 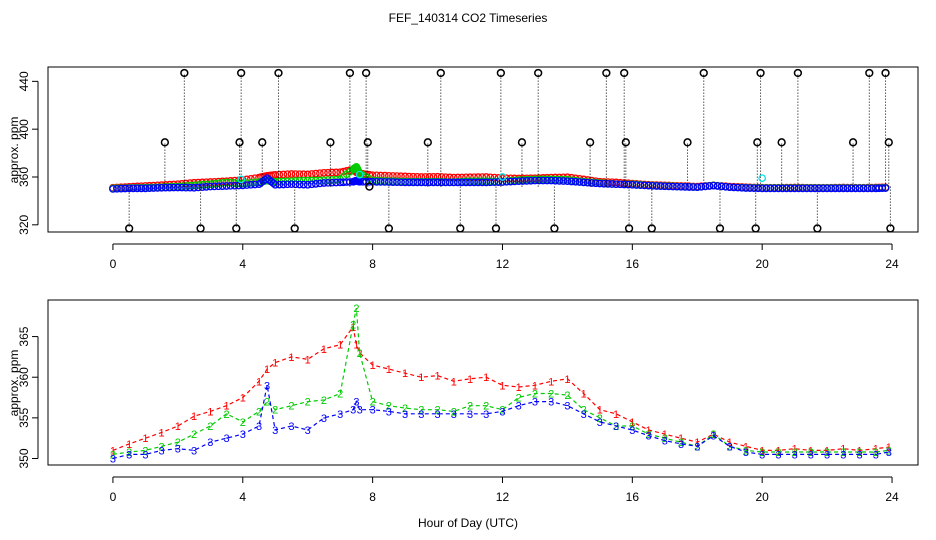 I want to click on y-tick-label: 440, so click(x=24, y=81).